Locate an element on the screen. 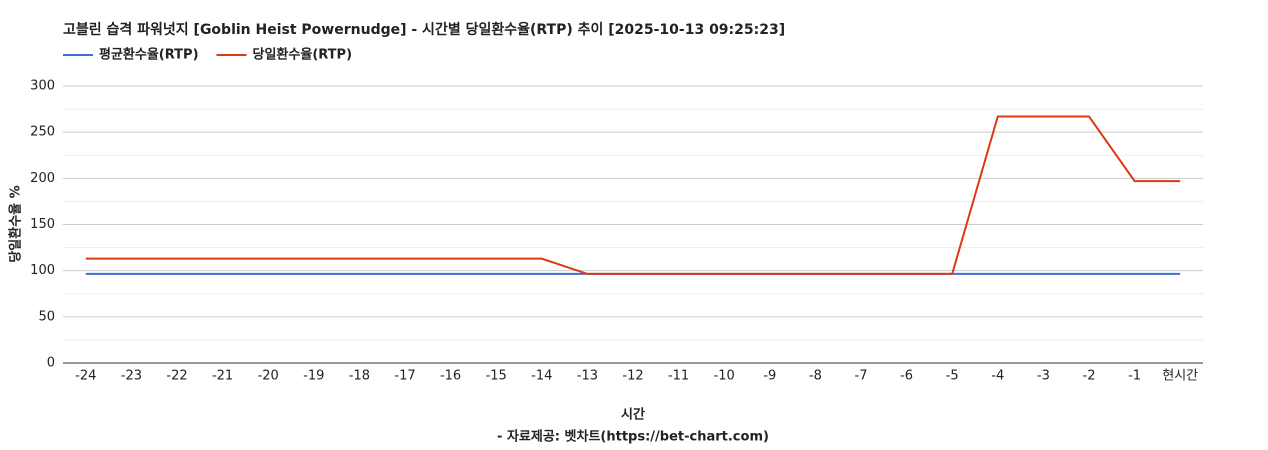 The height and width of the screenshot is (450, 1268). y-axis-label: 당일환수율 % is located at coordinates (16, 223).